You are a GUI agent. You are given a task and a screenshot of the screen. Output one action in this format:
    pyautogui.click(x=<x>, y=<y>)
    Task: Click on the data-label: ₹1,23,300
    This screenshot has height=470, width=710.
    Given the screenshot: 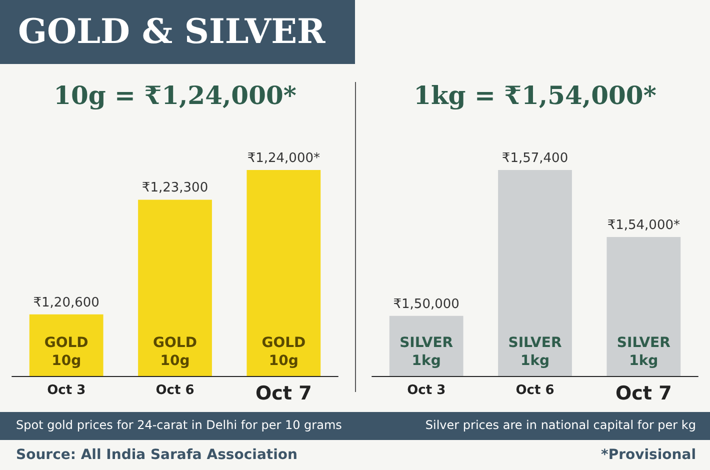 What is the action you would take?
    pyautogui.click(x=175, y=188)
    